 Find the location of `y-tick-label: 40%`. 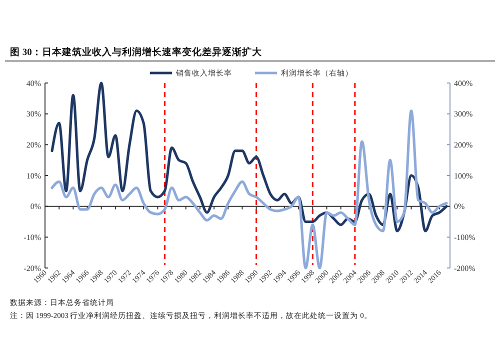

y-tick-label: 40% is located at coordinates (34, 83).